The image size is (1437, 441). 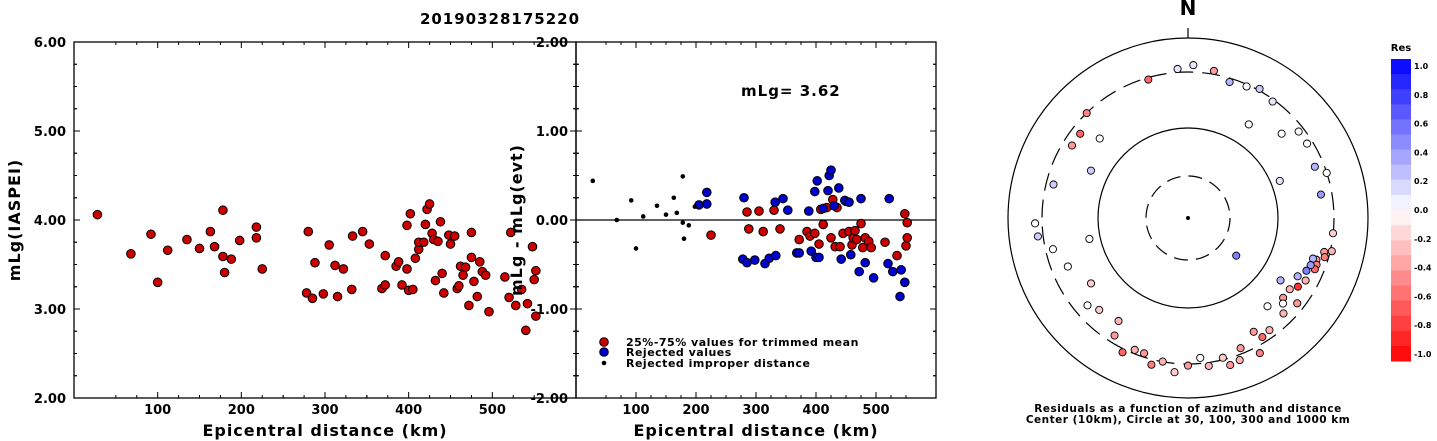 I want to click on x-tick-label: 500, so click(x=875, y=410).